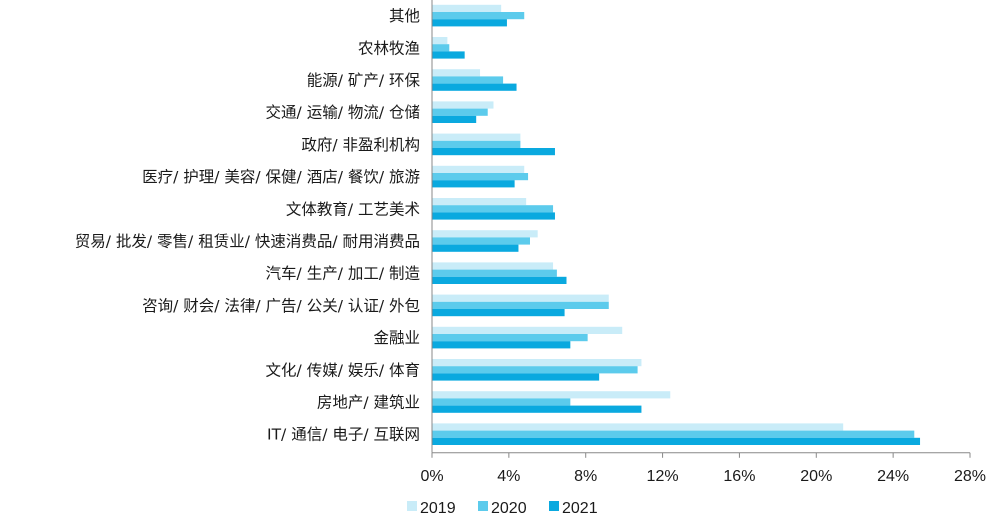 This screenshot has height=526, width=1003. What do you see at coordinates (396, 338) in the screenshot?
I see `category-label: 金融业` at bounding box center [396, 338].